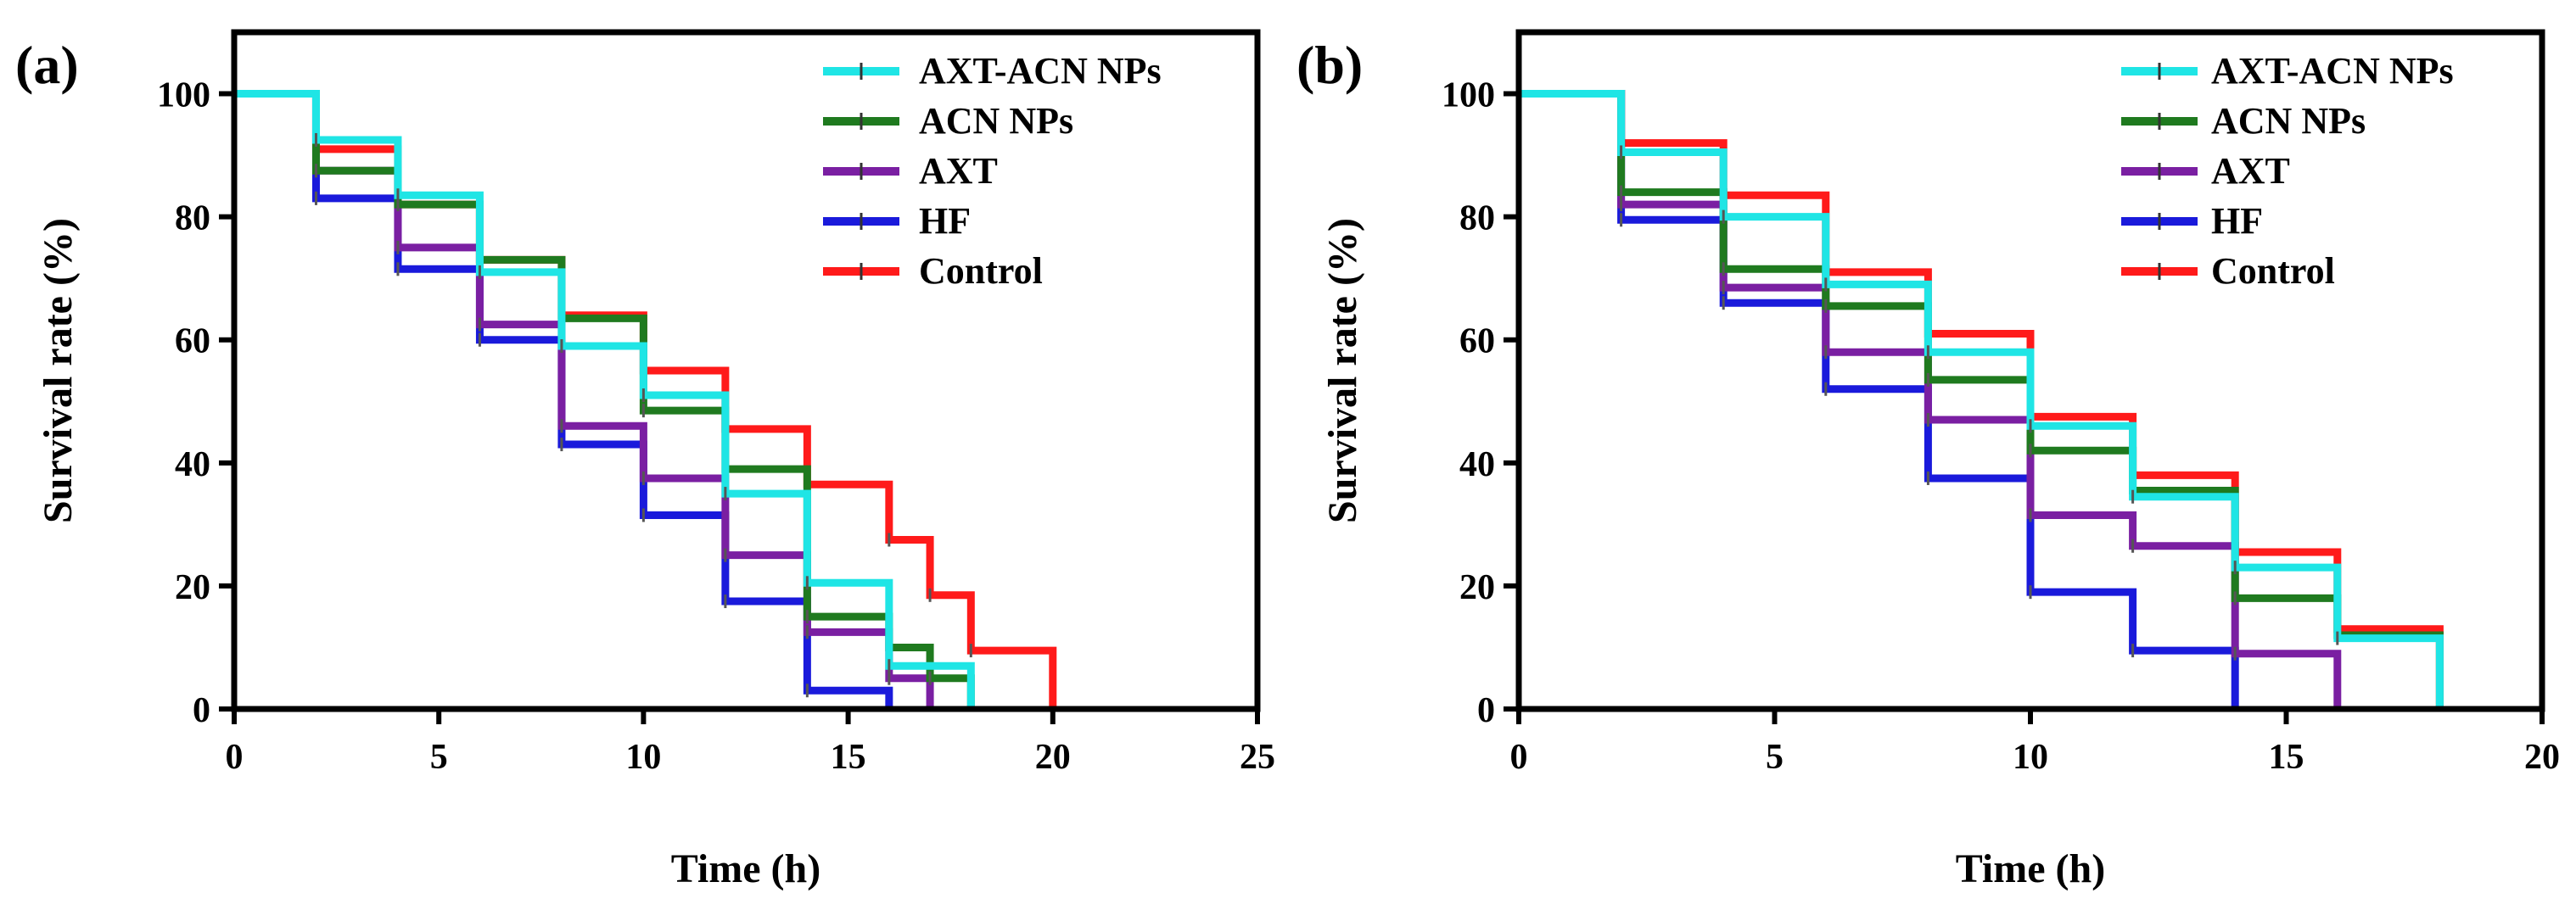 The height and width of the screenshot is (921, 2576). Describe the element at coordinates (1258, 757) in the screenshot. I see `x-tick-label: 25` at that location.